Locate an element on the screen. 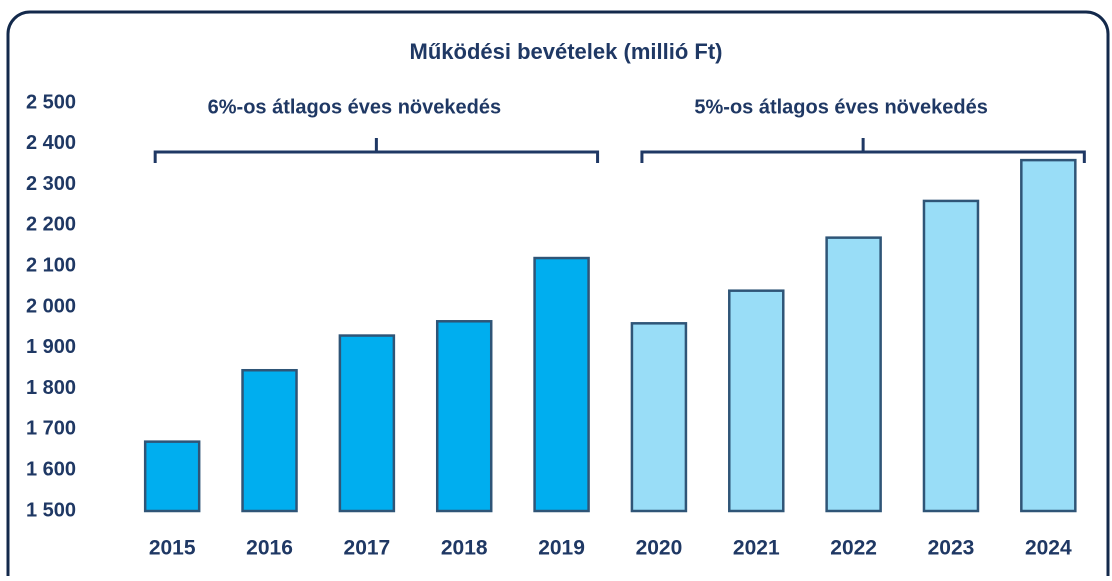 The width and height of the screenshot is (1112, 581). x-tick-label: 2022 is located at coordinates (853, 548).